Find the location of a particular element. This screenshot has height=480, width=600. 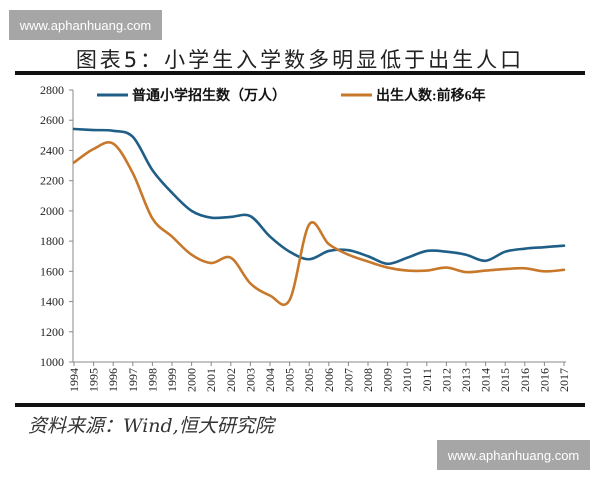

x-tick-label: 2010 is located at coordinates (407, 380).